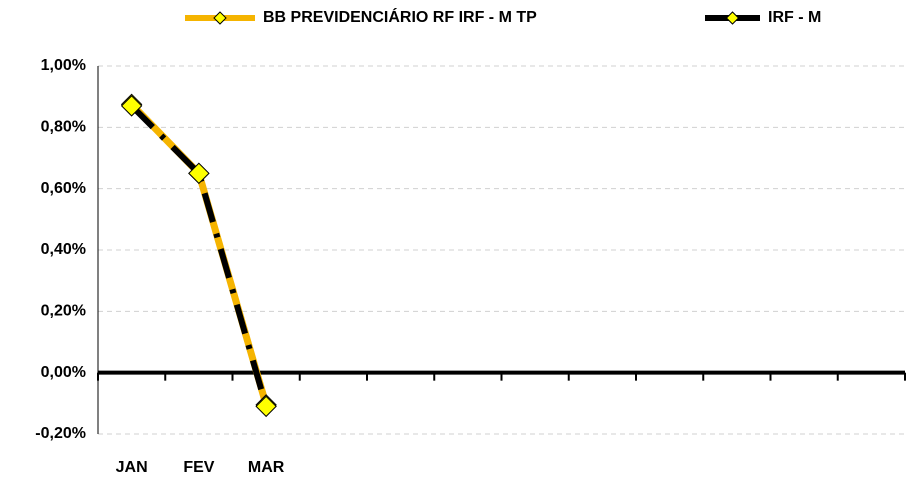  I want to click on legend-label: IRF - M, so click(794, 17).